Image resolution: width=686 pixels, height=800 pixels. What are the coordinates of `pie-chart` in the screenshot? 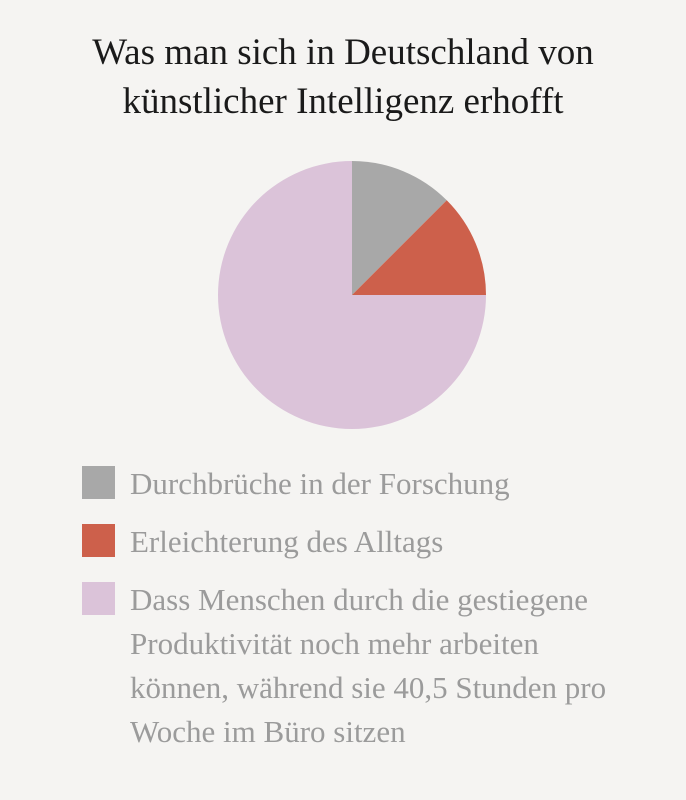 It's located at (352, 295).